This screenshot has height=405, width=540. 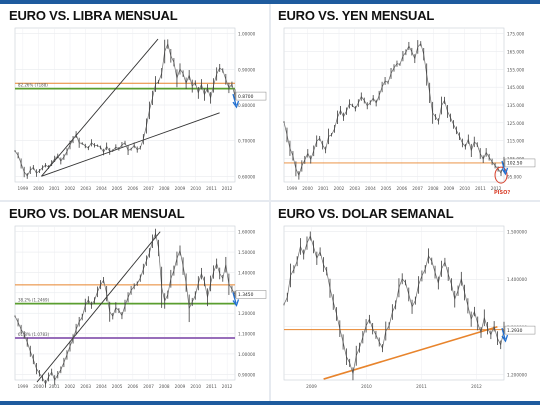 I want to click on y-tick-label: 165.000, so click(x=516, y=52).